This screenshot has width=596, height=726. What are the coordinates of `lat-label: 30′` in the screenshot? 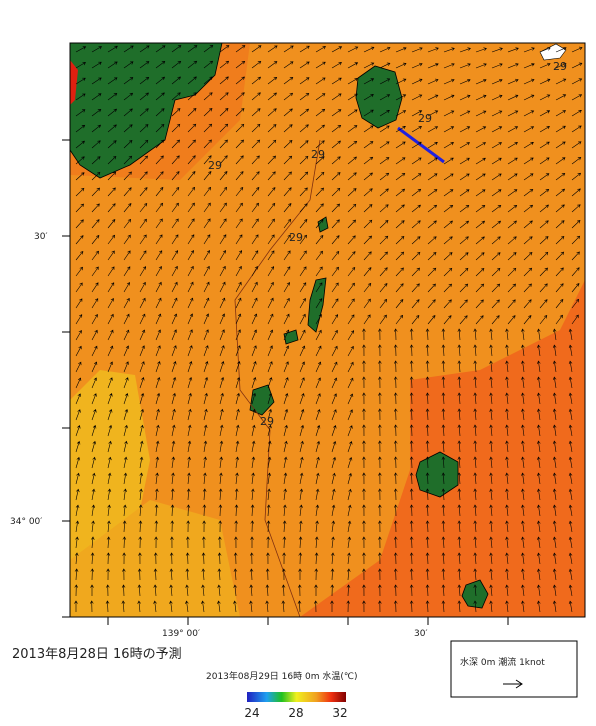 It's located at (41, 237).